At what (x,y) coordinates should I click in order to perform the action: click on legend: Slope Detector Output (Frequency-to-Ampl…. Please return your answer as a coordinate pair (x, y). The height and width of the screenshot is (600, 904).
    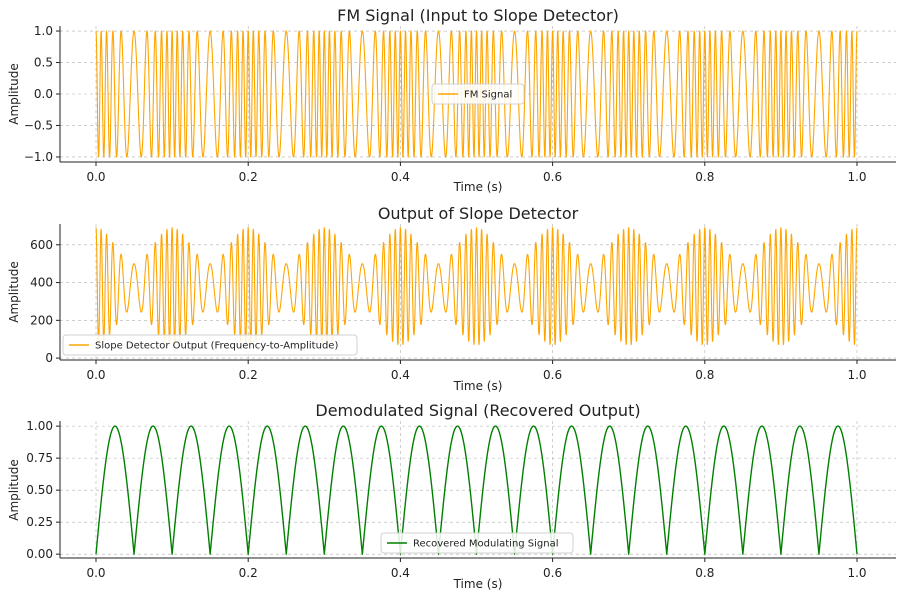
    Looking at the image, I should click on (210, 345).